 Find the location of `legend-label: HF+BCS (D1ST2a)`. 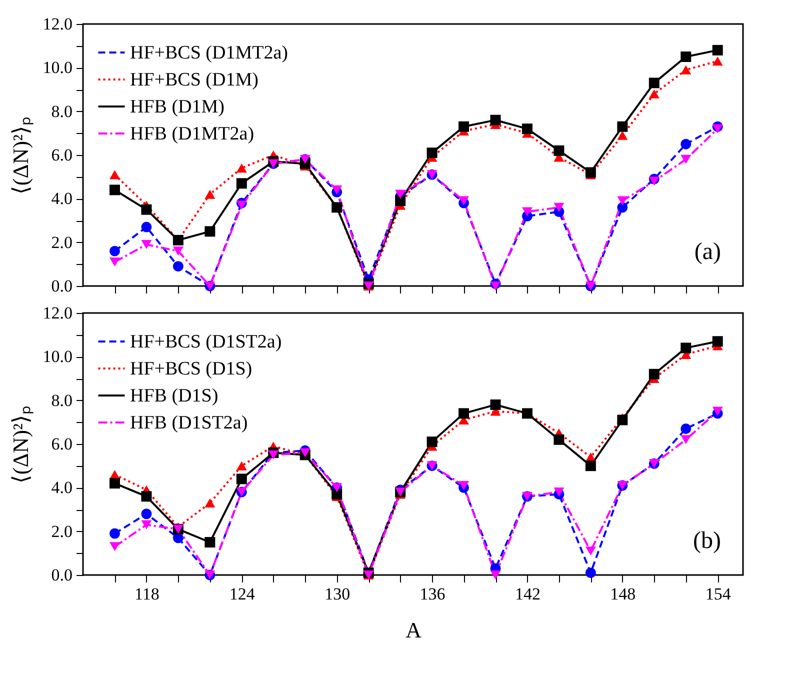

legend-label: HF+BCS (D1ST2a) is located at coordinates (206, 342).